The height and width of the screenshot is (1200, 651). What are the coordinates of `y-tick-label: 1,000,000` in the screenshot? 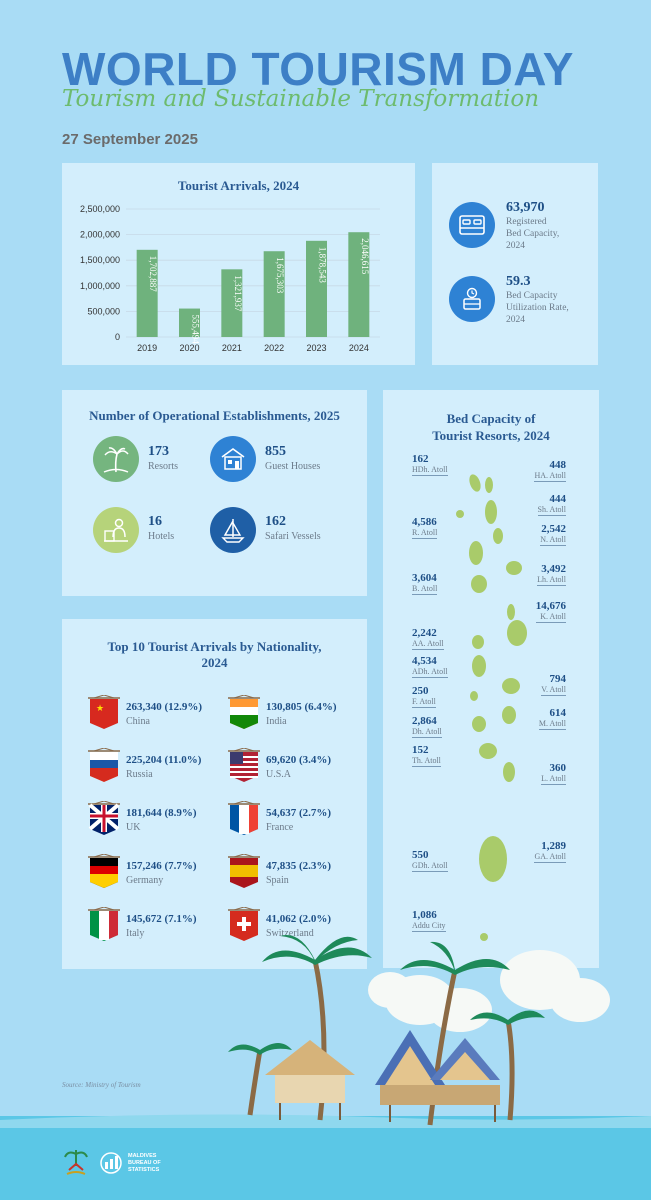 It's located at (100, 286).